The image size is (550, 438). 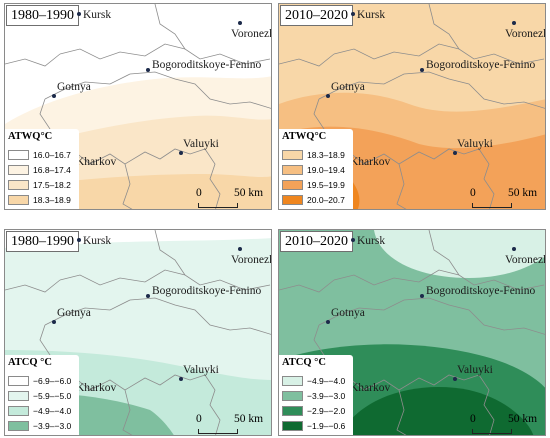 What do you see at coordinates (326, 199) in the screenshot?
I see `legend-label: 20.0–20.7` at bounding box center [326, 199].